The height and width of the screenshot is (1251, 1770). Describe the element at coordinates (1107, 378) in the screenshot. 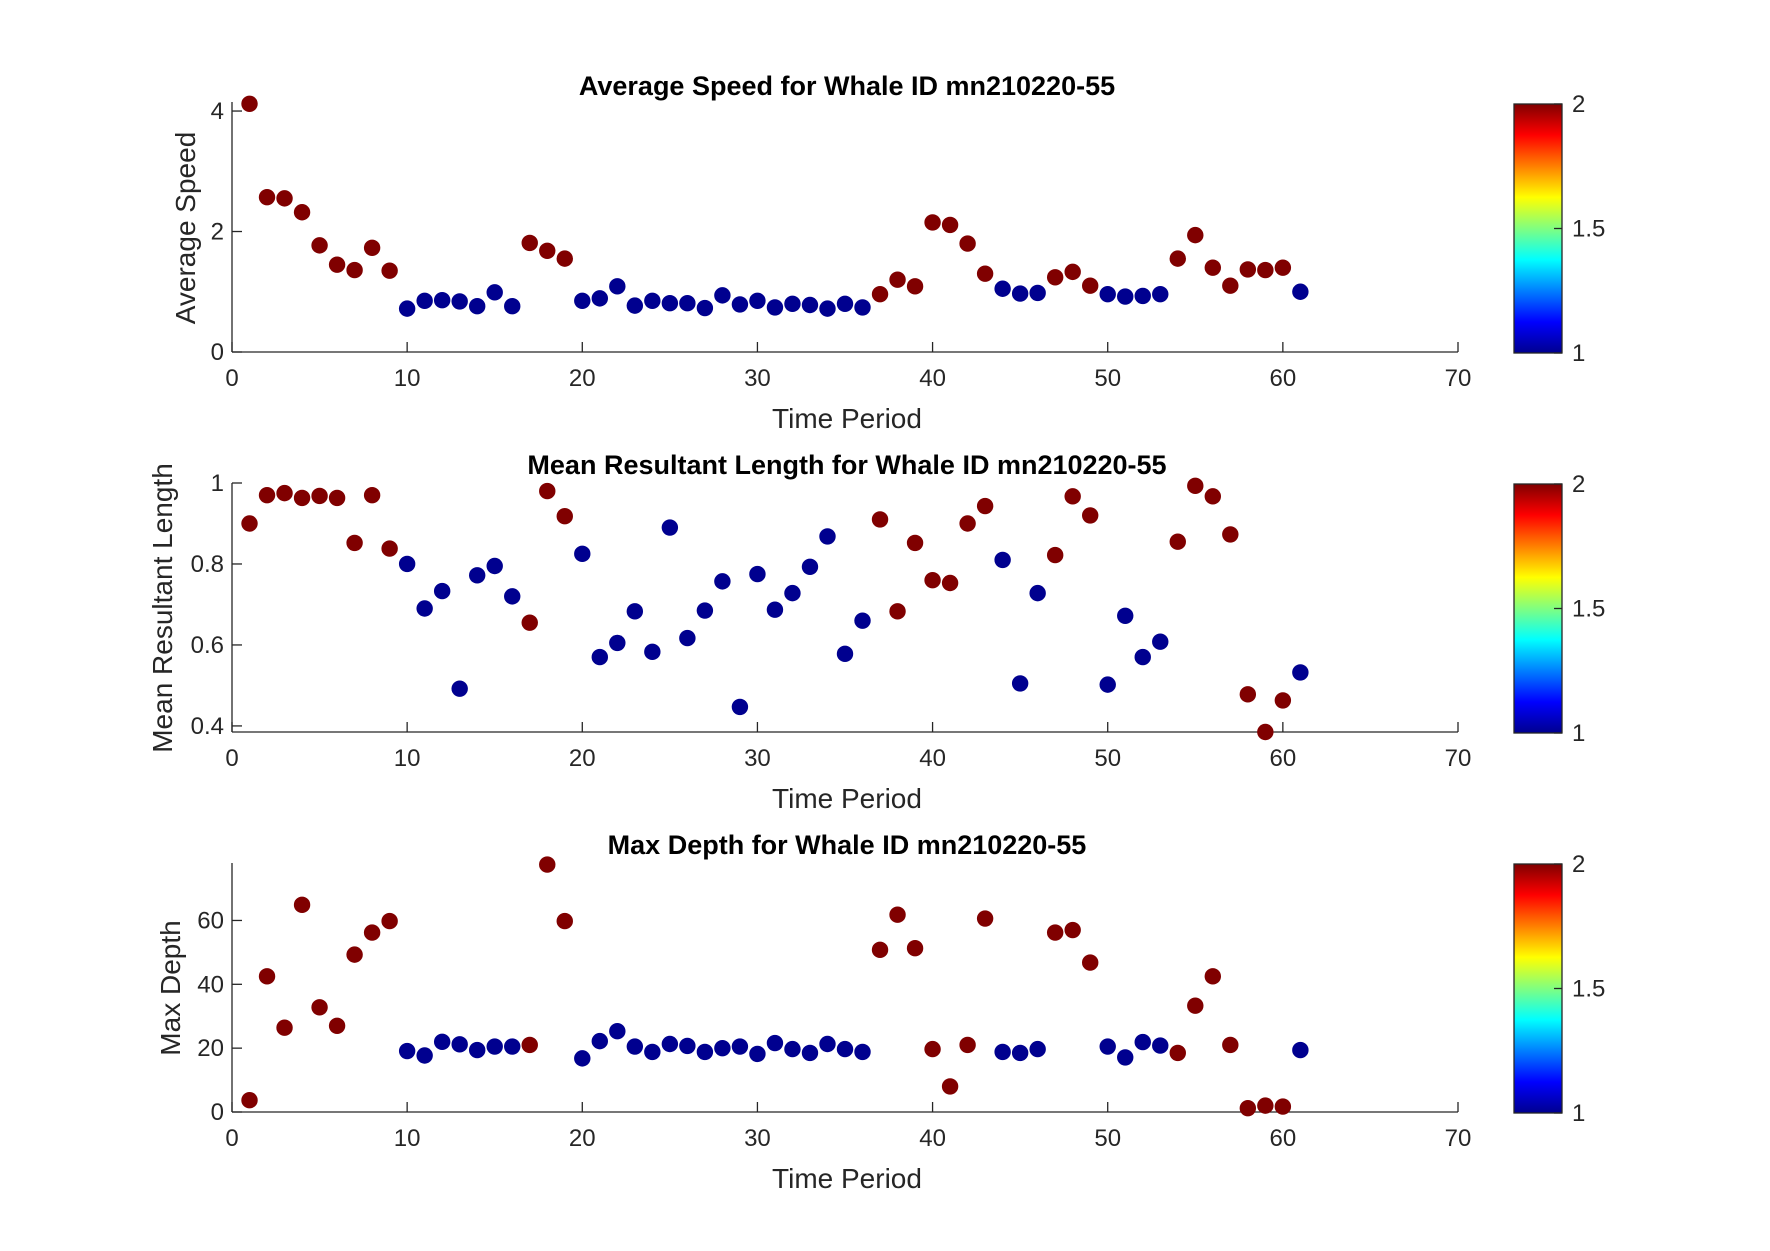

I see `x-tick-label: 50` at that location.